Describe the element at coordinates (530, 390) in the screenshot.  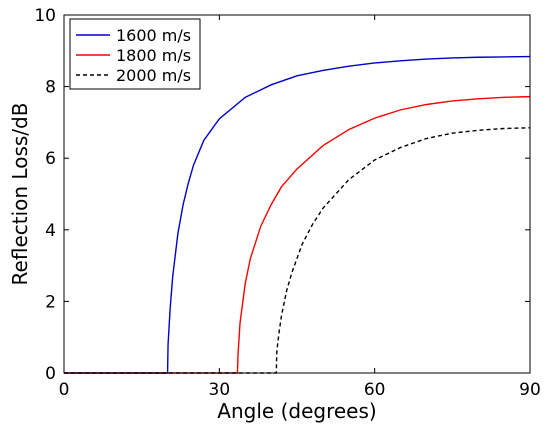
I see `x-tick-label: 90` at that location.